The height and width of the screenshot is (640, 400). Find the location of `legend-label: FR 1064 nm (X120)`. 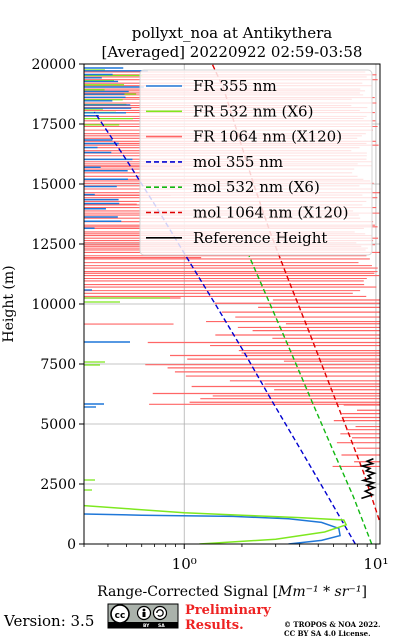

legend-label: FR 1064 nm (X120) is located at coordinates (267, 137).